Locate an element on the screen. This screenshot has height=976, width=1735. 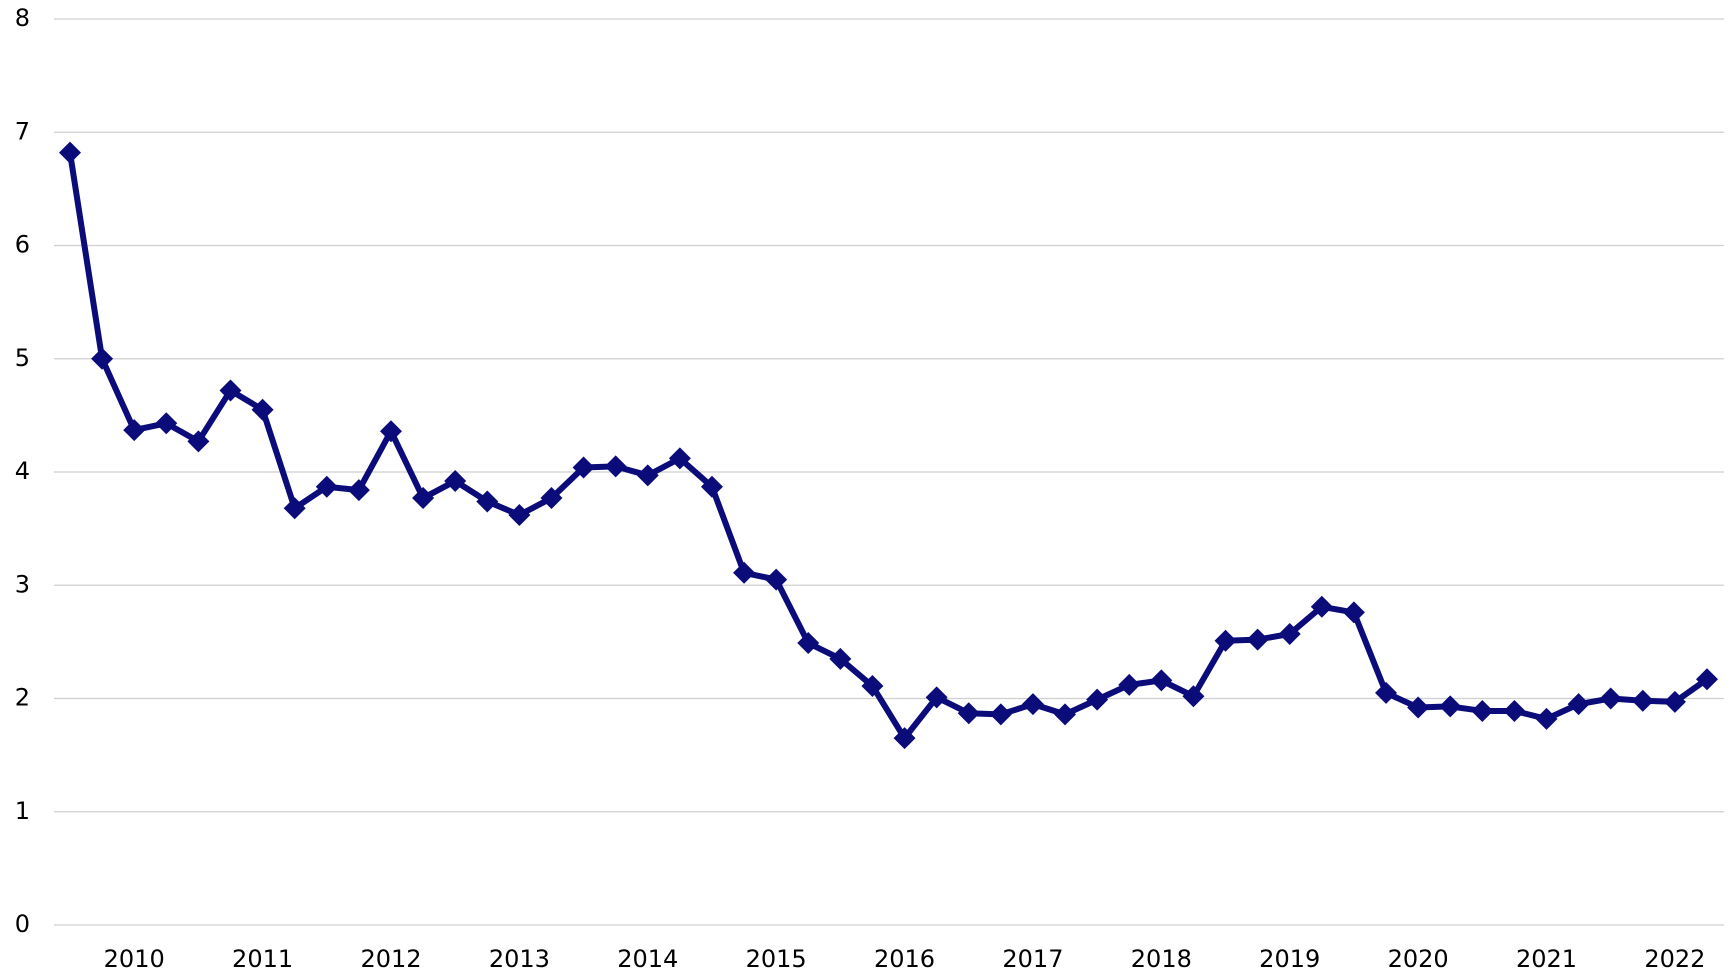
x-tick-label: 2022 is located at coordinates (1674, 959).